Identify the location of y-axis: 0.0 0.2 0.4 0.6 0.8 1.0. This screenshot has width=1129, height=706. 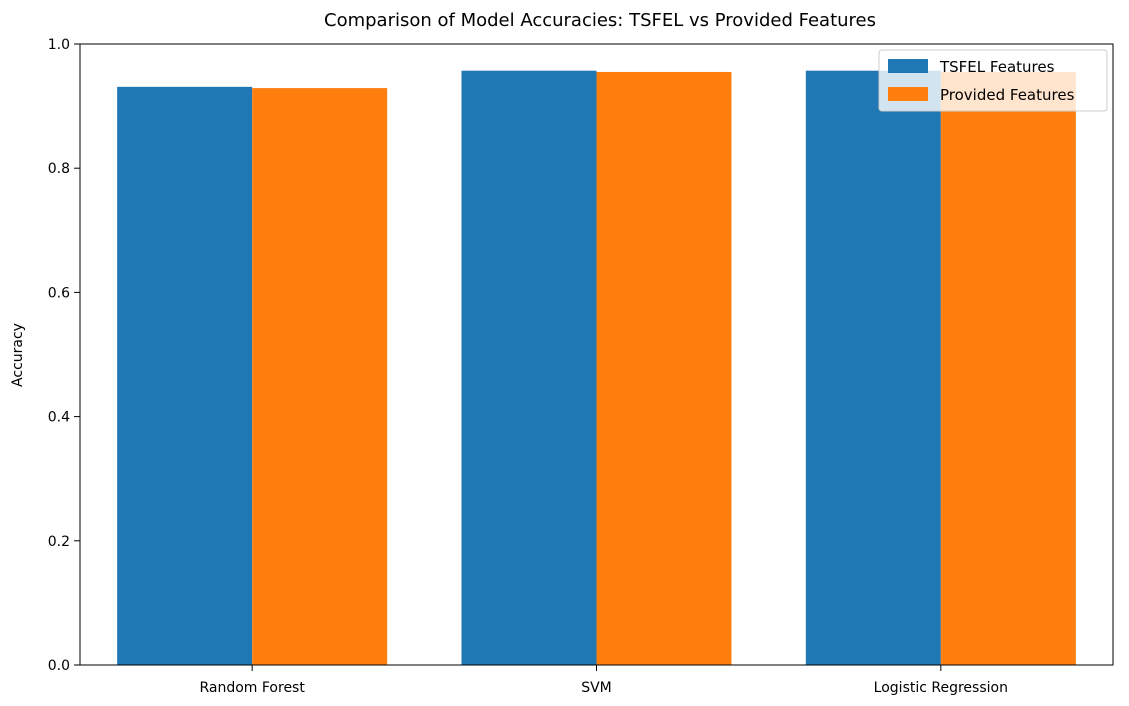
(64, 355).